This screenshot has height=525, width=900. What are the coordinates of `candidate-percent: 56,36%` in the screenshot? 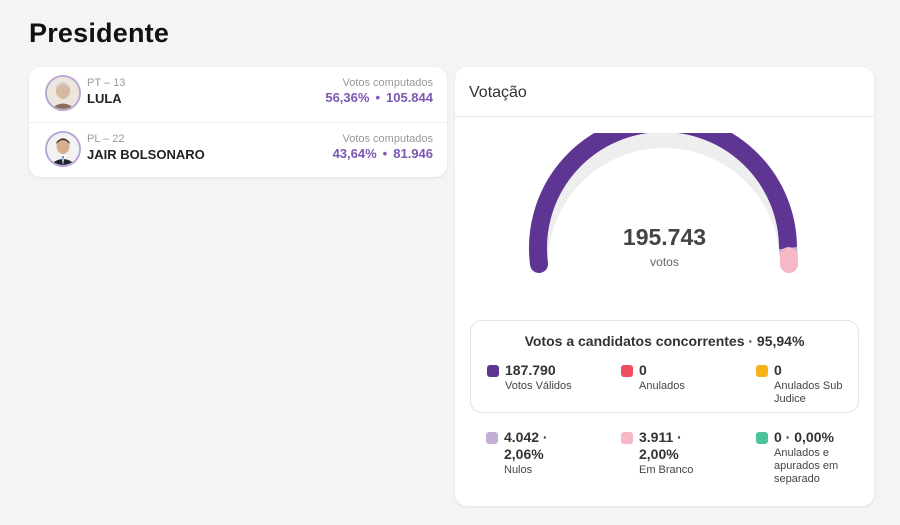 It's located at (347, 97).